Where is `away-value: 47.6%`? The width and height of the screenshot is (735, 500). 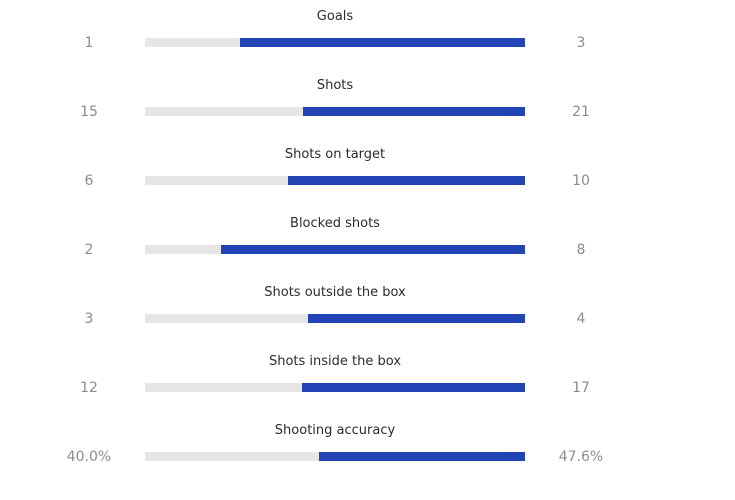
away-value: 47.6% is located at coordinates (581, 457).